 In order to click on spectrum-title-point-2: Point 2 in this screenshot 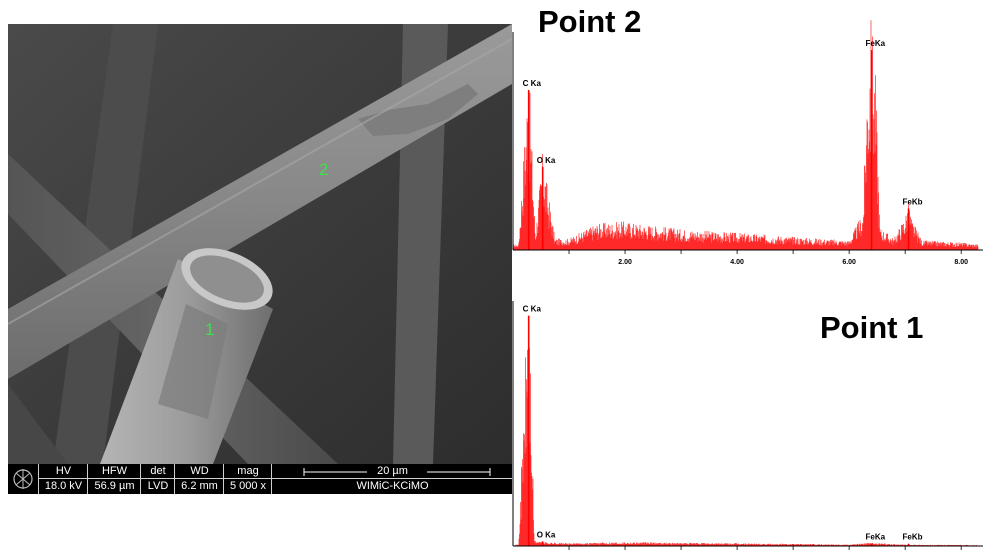, I will do `click(590, 21)`.